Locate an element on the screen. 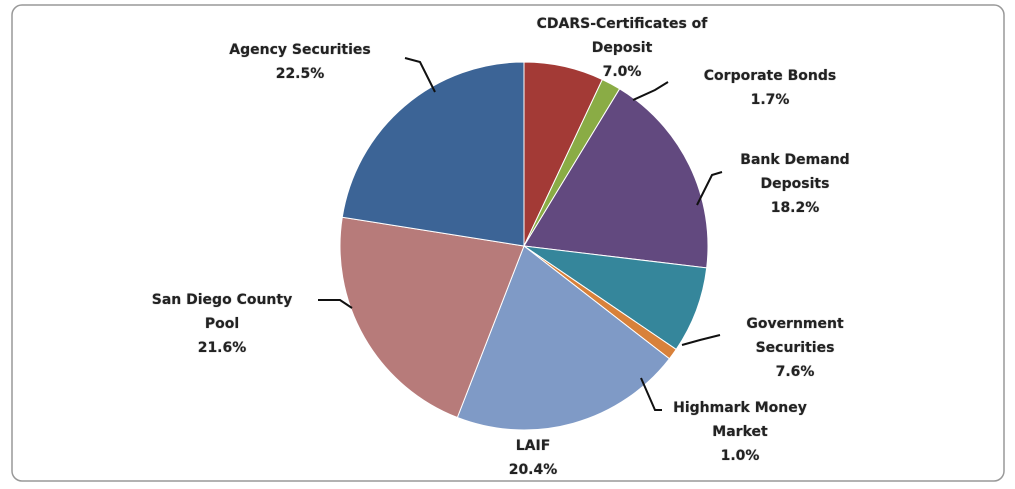 The height and width of the screenshot is (489, 1015). category-label: Bank Demand Deposits is located at coordinates (795, 172).